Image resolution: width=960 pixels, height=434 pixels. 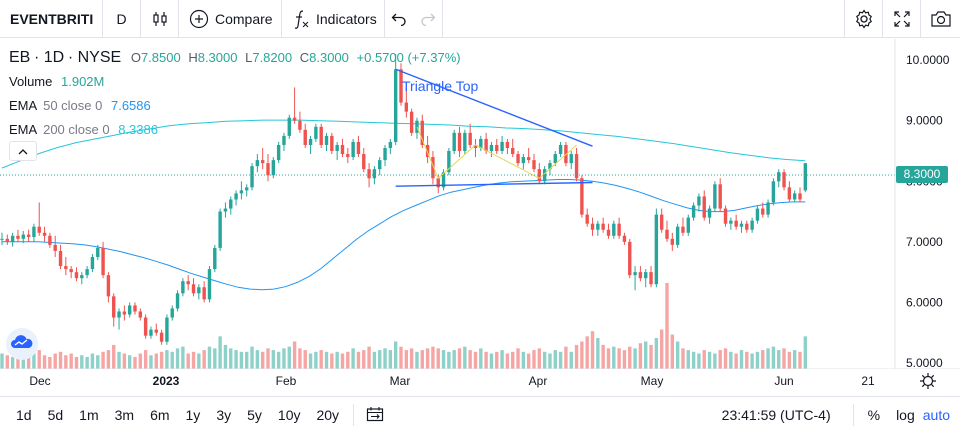 What do you see at coordinates (901, 19) in the screenshot?
I see `fullscreen-button` at bounding box center [901, 19].